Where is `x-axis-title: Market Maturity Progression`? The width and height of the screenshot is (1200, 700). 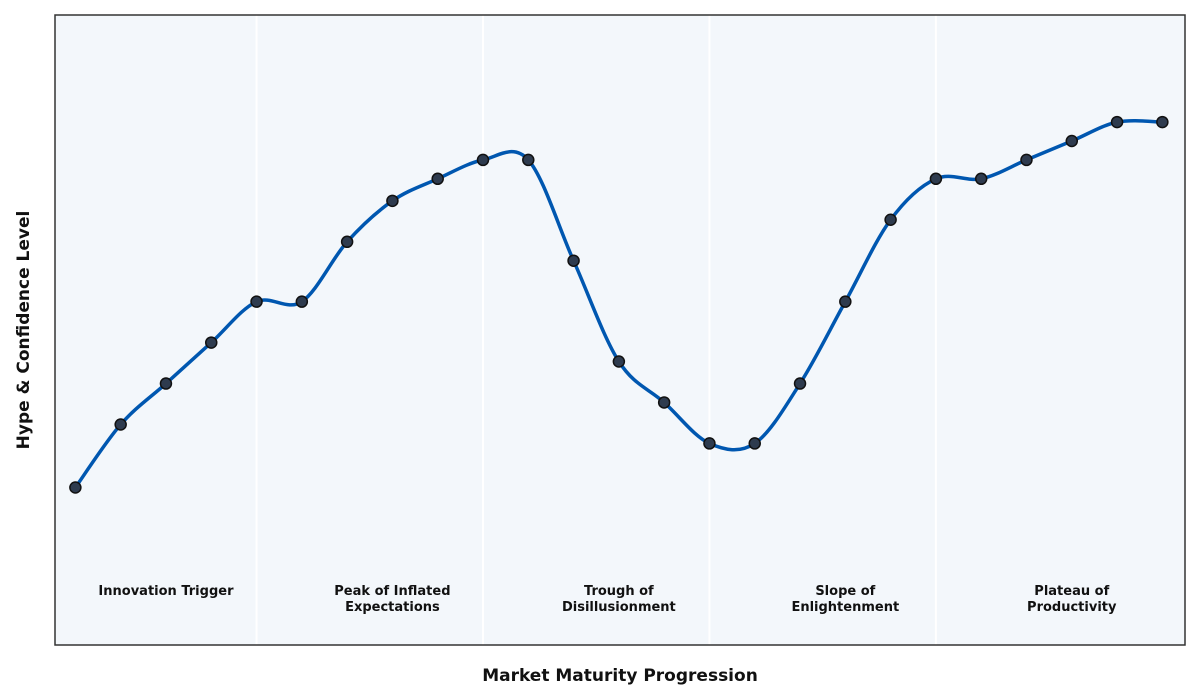
x-axis-title: Market Maturity Progression is located at coordinates (620, 676).